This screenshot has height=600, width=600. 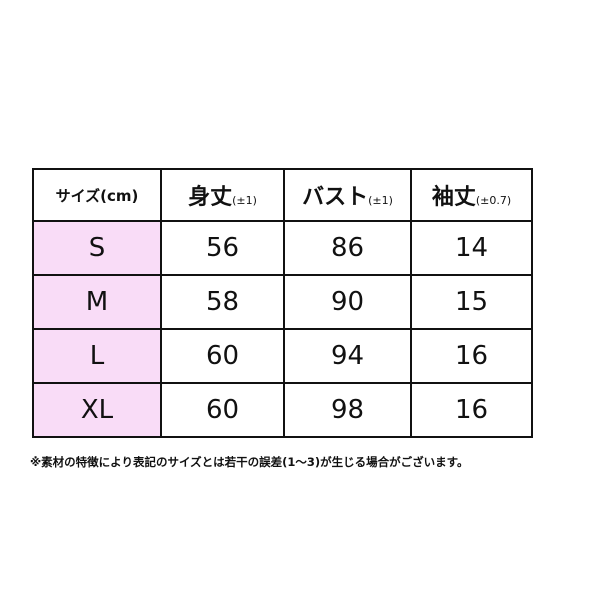 I want to click on value-cell: 94, so click(x=347, y=356).